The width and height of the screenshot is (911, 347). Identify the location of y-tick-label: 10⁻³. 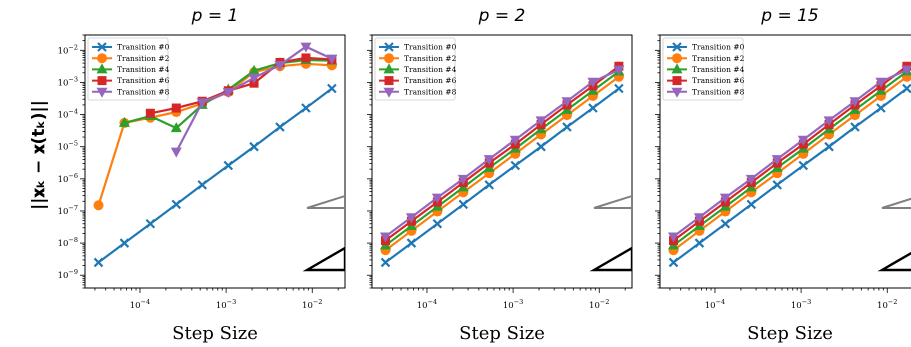
(68, 81).